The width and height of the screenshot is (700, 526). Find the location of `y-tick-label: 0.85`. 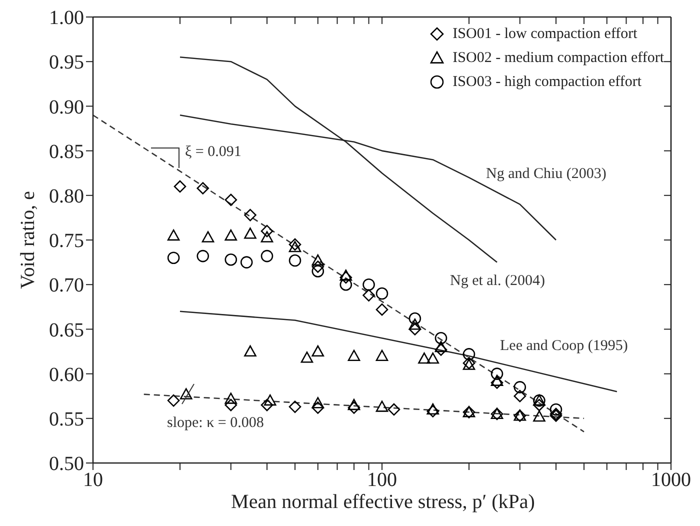

y-tick-label: 0.85 is located at coordinates (66, 151).